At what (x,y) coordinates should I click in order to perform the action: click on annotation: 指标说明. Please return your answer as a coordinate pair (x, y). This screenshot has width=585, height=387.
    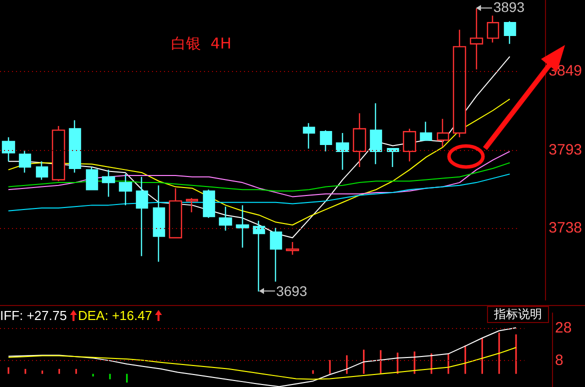
    Looking at the image, I should click on (518, 314).